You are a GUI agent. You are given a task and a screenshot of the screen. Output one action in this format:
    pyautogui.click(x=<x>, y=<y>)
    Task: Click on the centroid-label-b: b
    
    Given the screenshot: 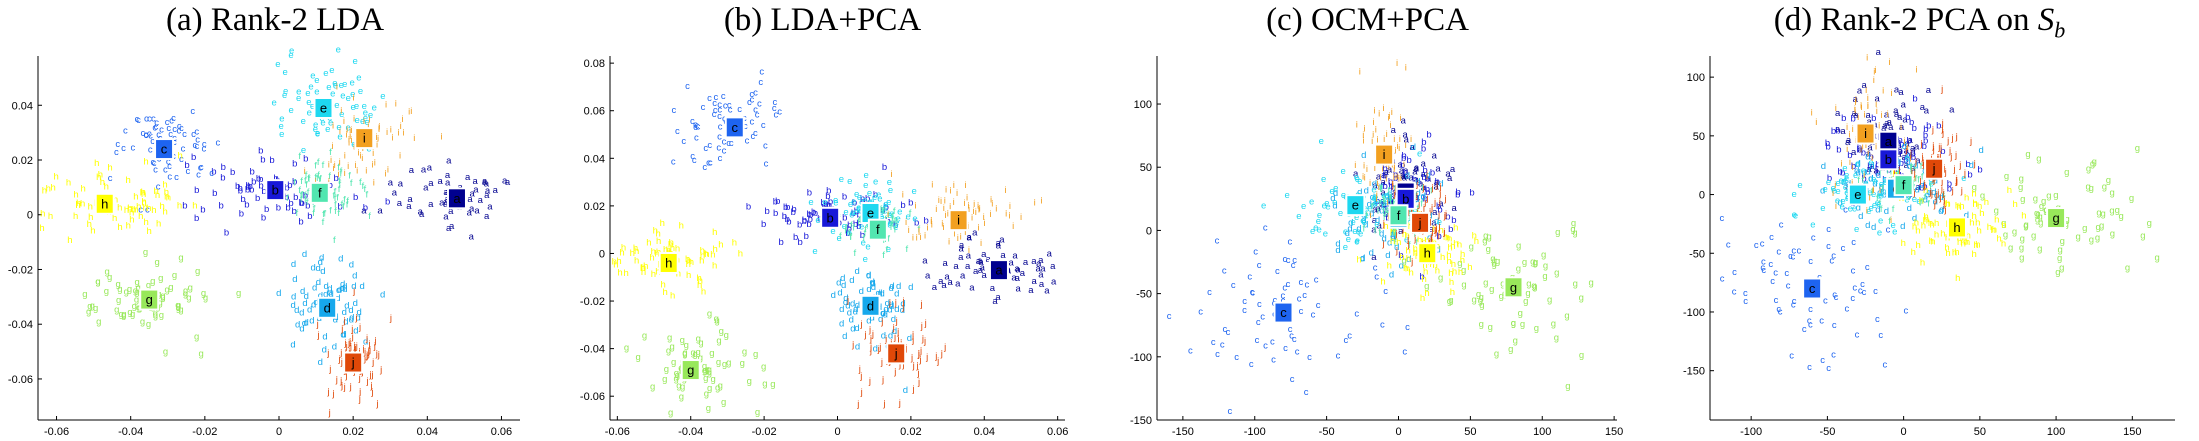 What is the action you would take?
    pyautogui.click(x=1405, y=198)
    